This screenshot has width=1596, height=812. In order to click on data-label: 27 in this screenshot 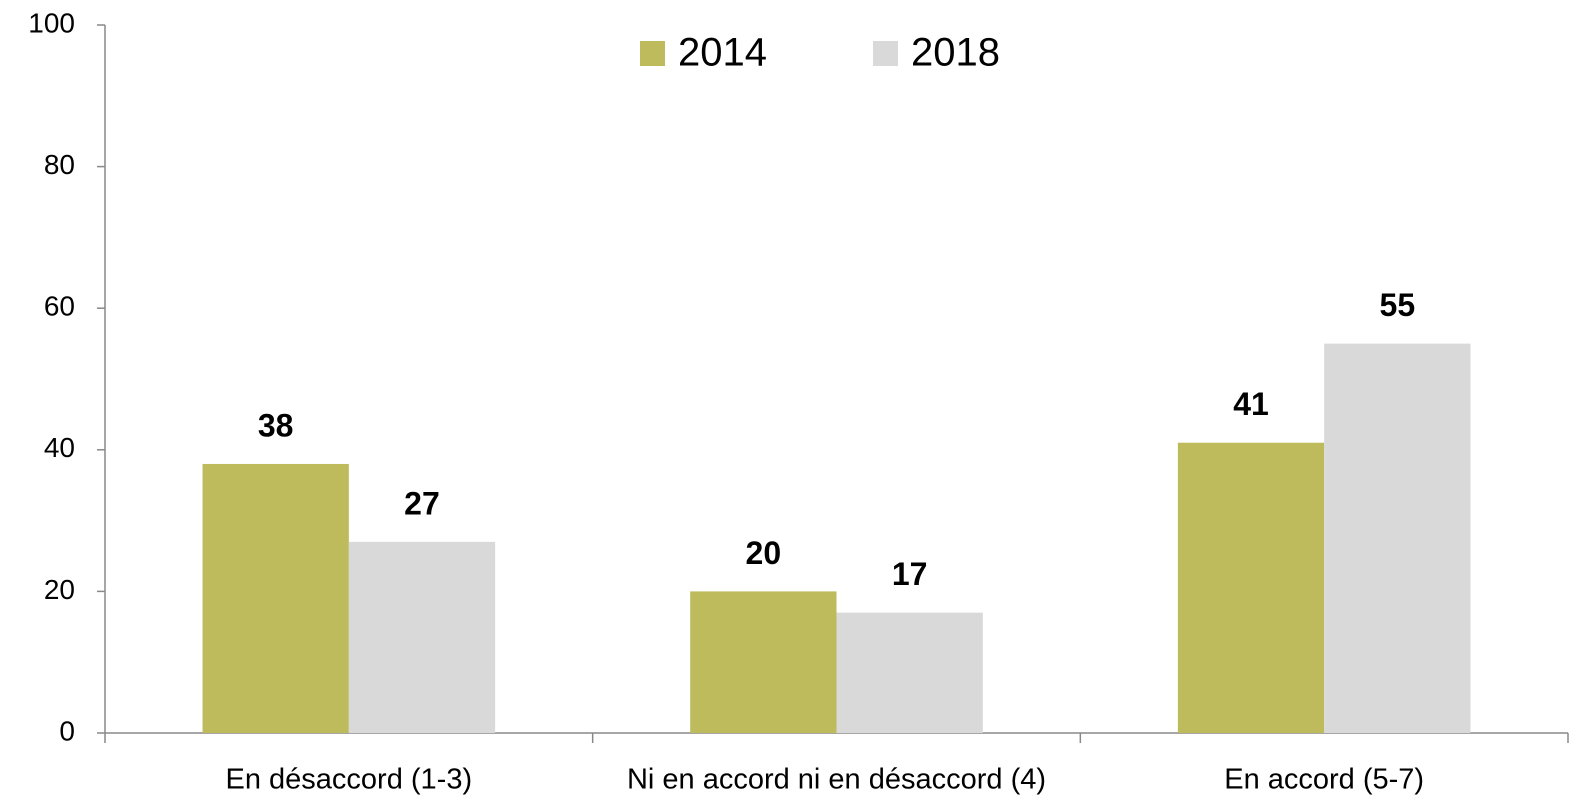, I will do `click(422, 503)`.